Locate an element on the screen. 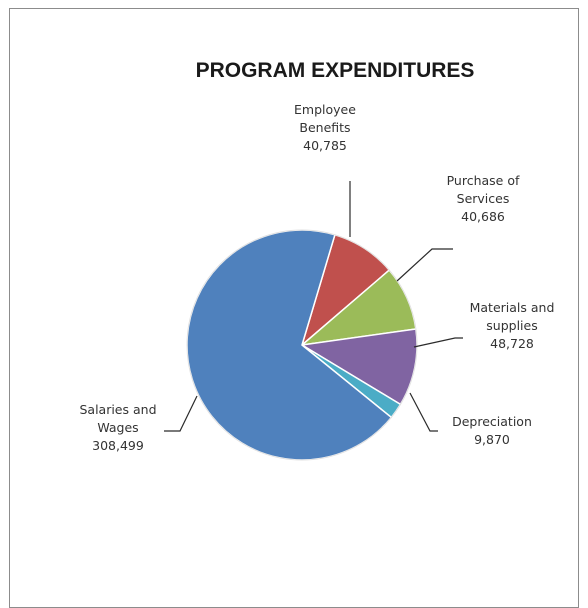  pie-slice-materials-and-supplies is located at coordinates (358, 367).